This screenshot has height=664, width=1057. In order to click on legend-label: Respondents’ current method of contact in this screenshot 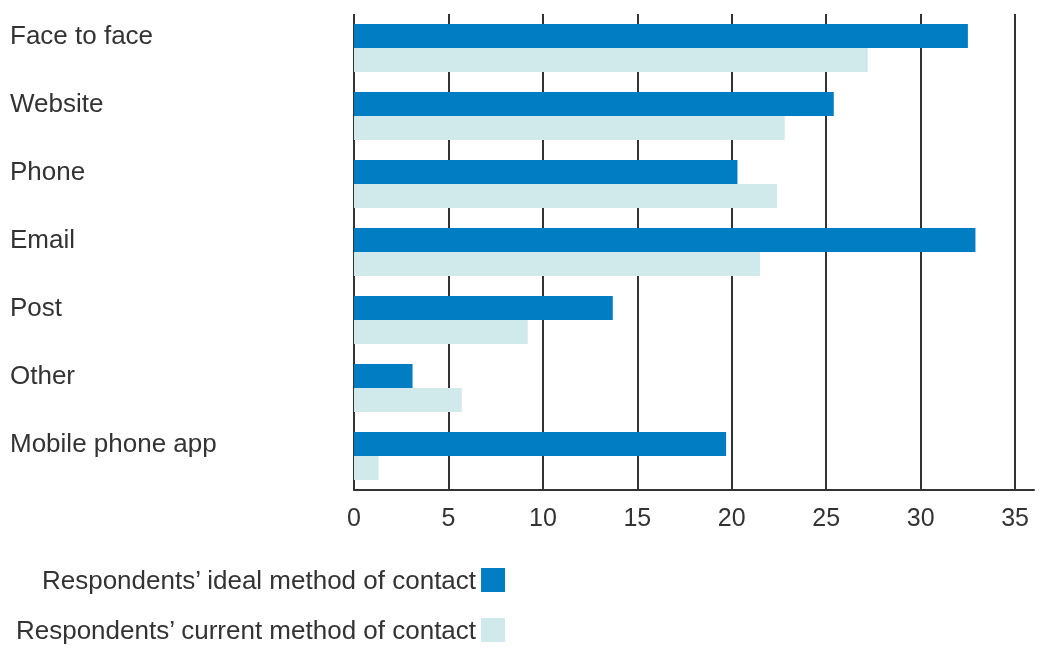, I will do `click(246, 630)`.